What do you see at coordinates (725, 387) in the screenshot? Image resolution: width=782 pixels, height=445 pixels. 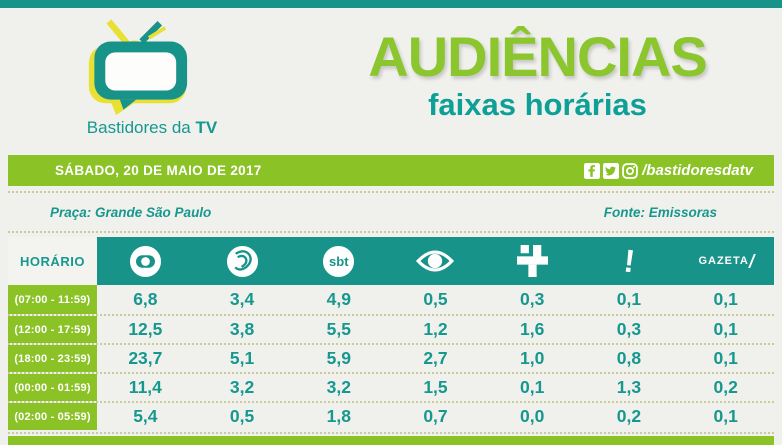 I see `rating-value-gazeta: 0,2` at bounding box center [725, 387].